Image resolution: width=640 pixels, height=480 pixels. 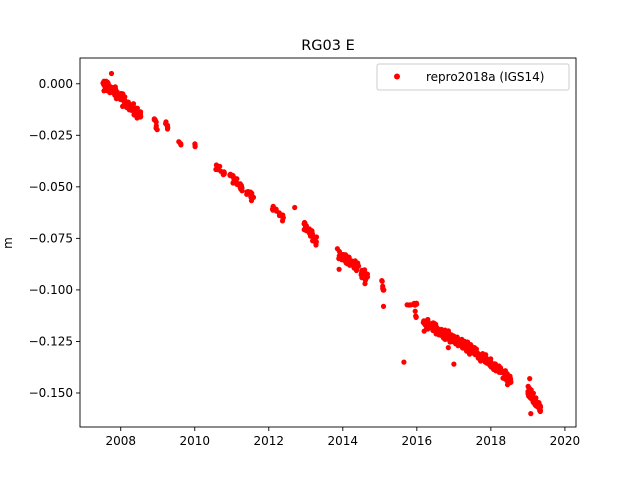 What do you see at coordinates (51, 135) in the screenshot?
I see `y-tick-label: −0.025` at bounding box center [51, 135].